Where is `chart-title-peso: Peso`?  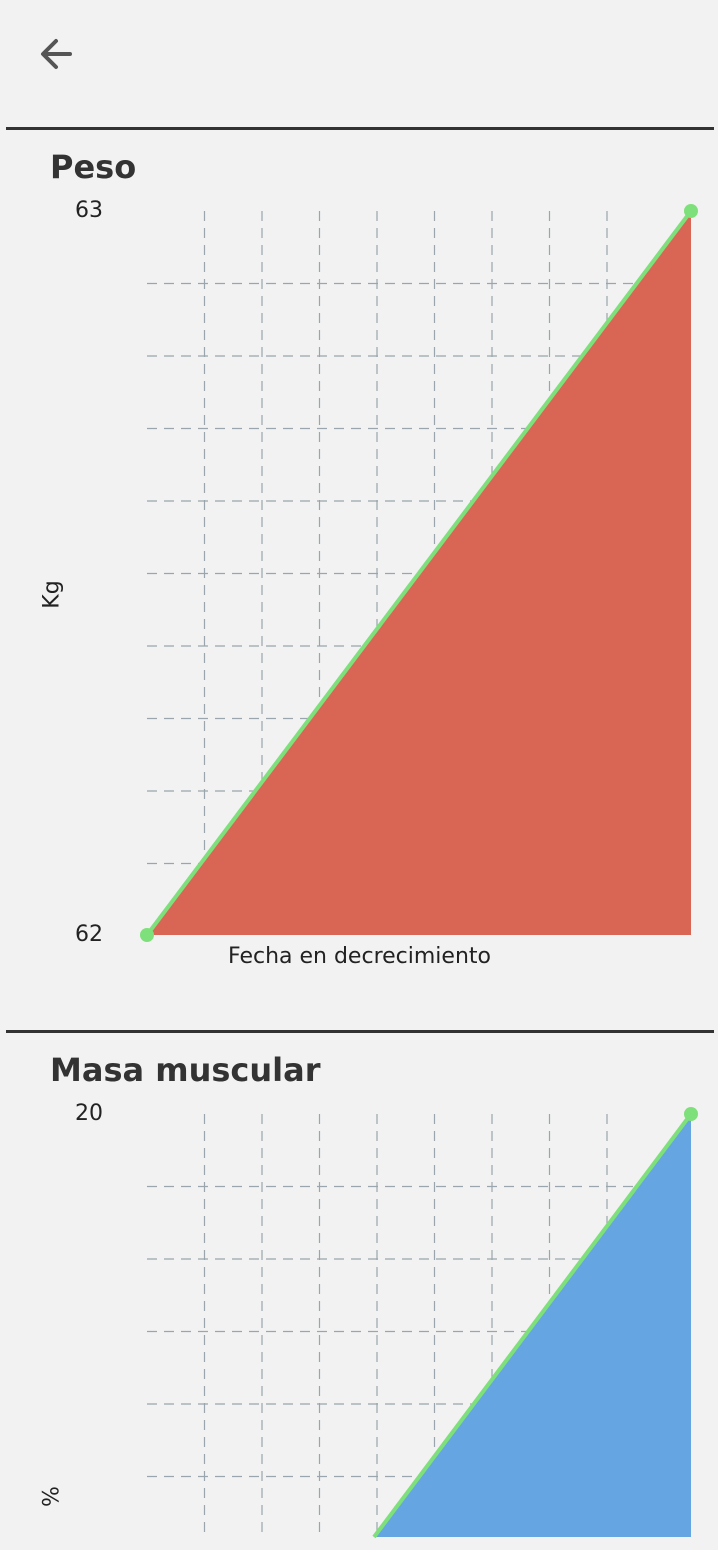 chart-title-peso: Peso is located at coordinates (93, 167).